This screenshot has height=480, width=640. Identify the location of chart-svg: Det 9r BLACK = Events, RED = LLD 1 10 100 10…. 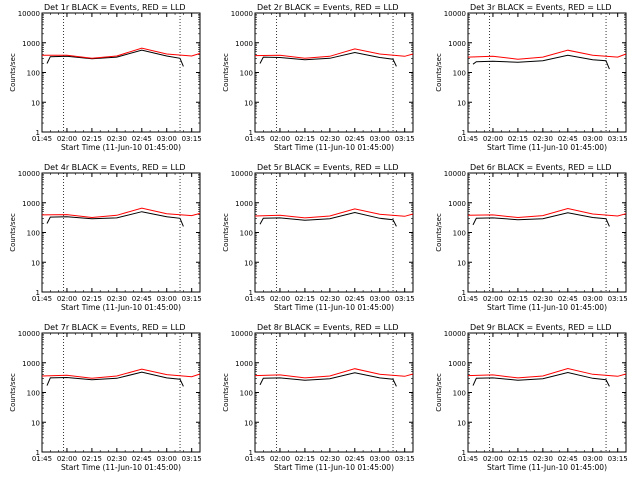
(531, 397).